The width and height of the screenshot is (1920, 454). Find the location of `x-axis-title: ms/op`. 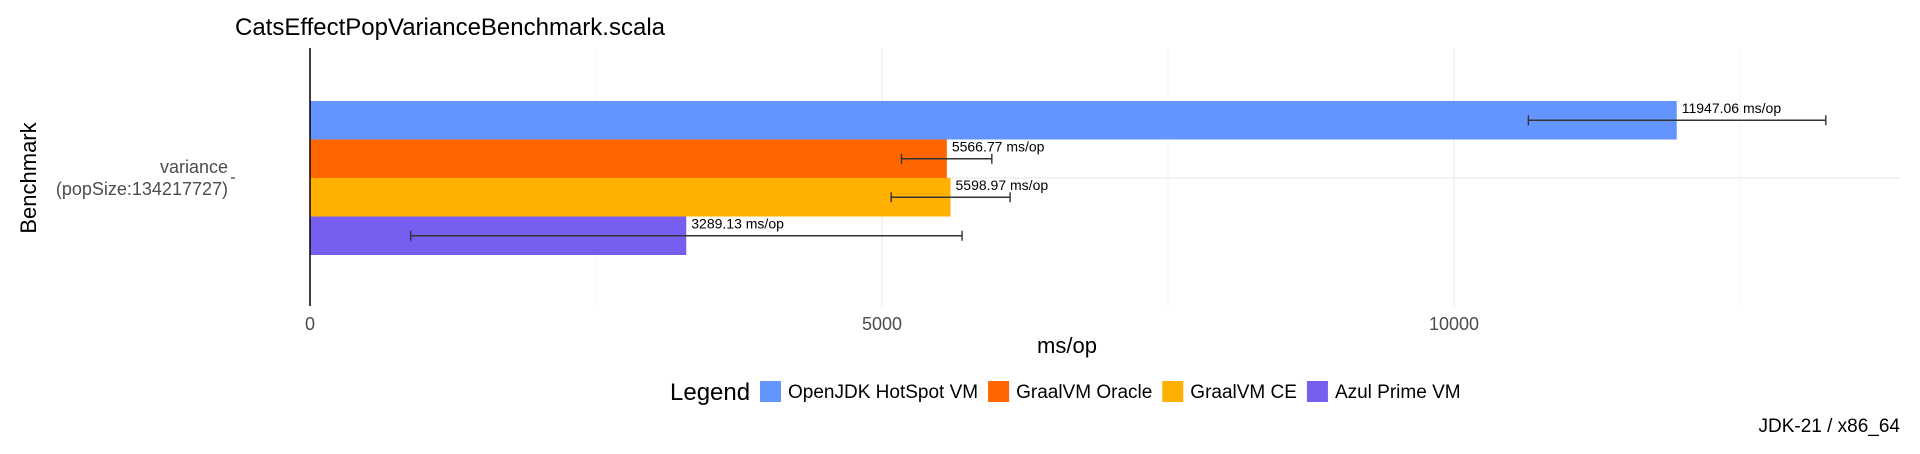

x-axis-title: ms/op is located at coordinates (1067, 345).